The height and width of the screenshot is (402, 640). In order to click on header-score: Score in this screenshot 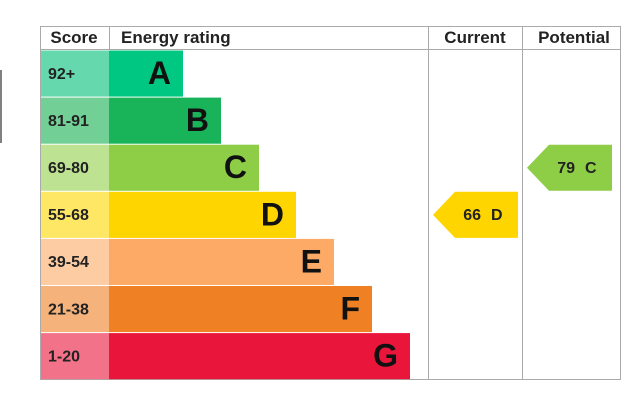, I will do `click(73, 37)`.